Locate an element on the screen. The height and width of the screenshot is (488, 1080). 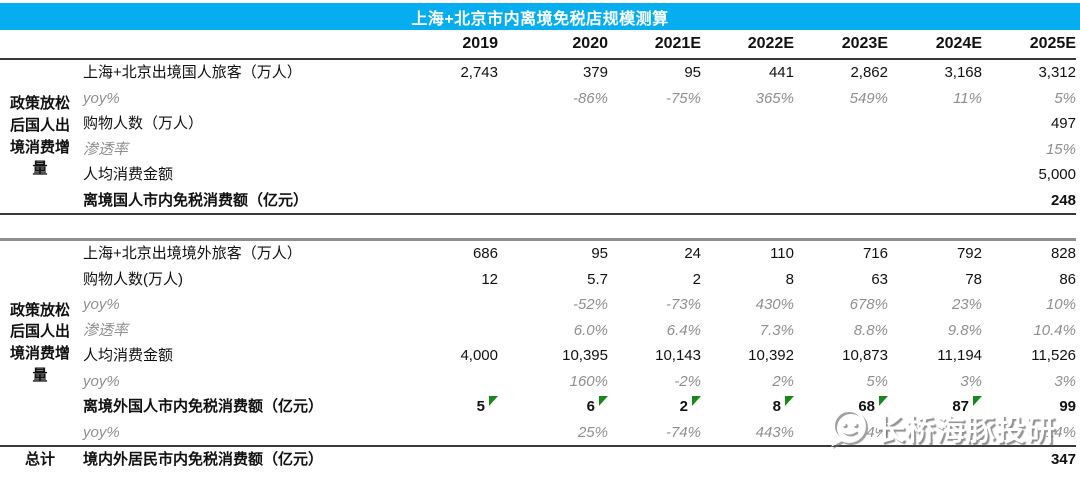
watermark: 长桥海豚投研 is located at coordinates (940, 428).